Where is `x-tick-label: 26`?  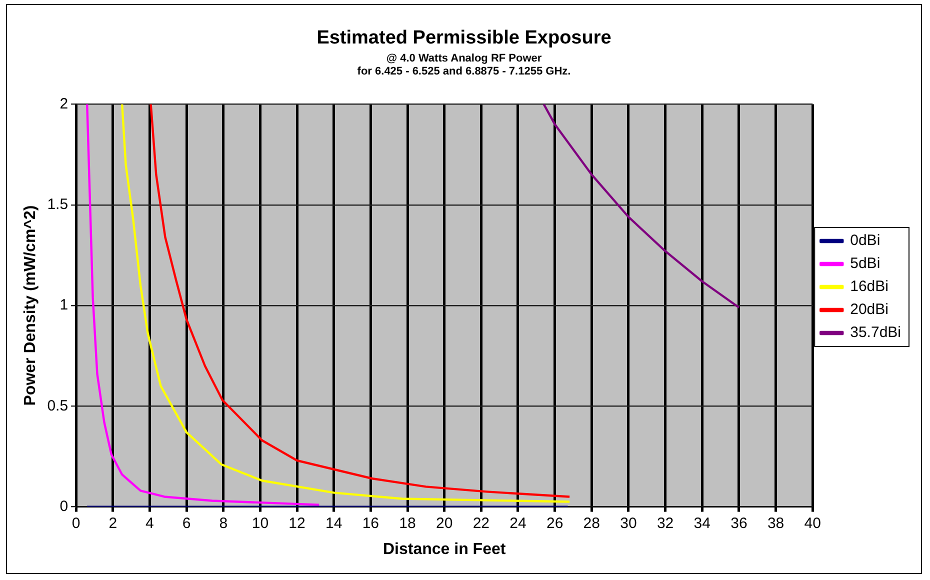 x-tick-label: 26 is located at coordinates (555, 523).